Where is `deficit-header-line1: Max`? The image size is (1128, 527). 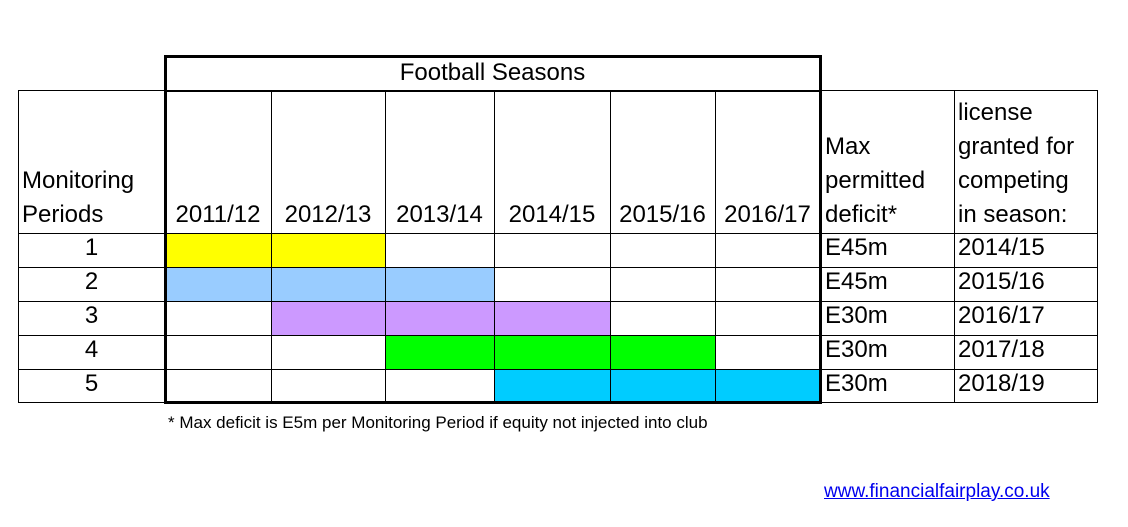 deficit-header-line1: Max is located at coordinates (848, 146).